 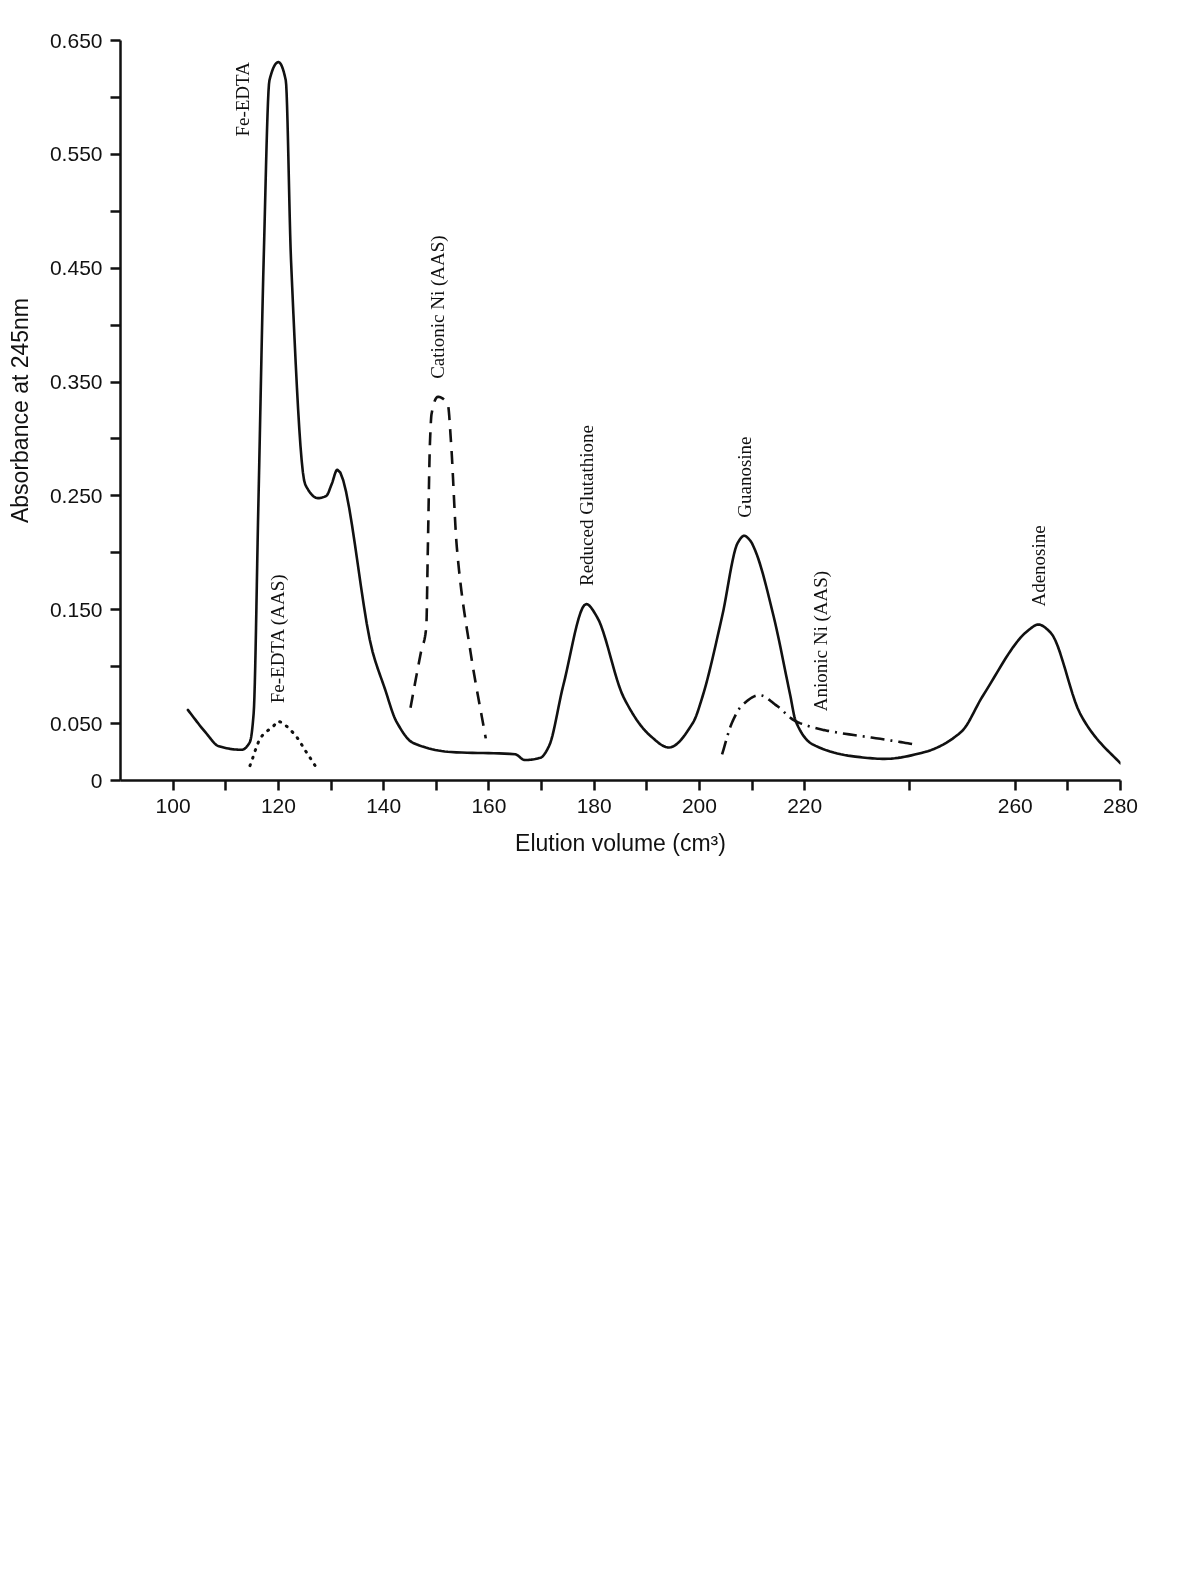 What do you see at coordinates (173, 805) in the screenshot?
I see `x-tick-label: 100` at bounding box center [173, 805].